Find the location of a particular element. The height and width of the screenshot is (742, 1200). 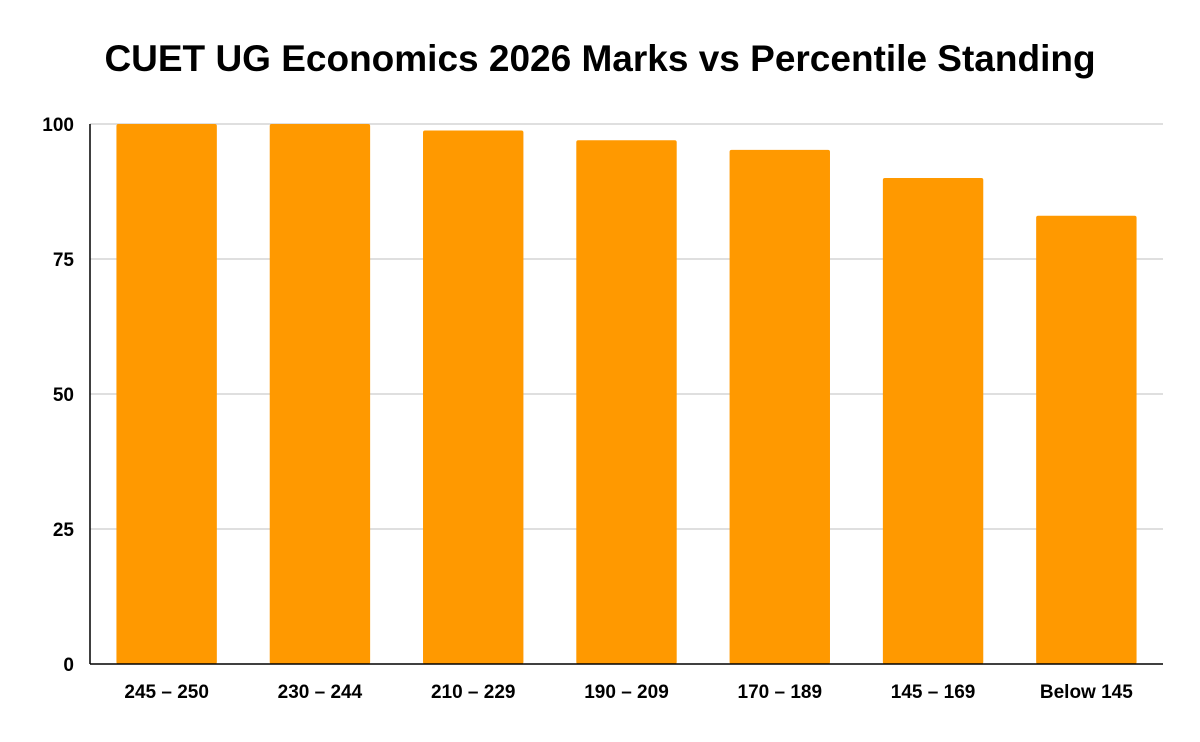

x-tick-label-1: 230 – 244 is located at coordinates (320, 692).